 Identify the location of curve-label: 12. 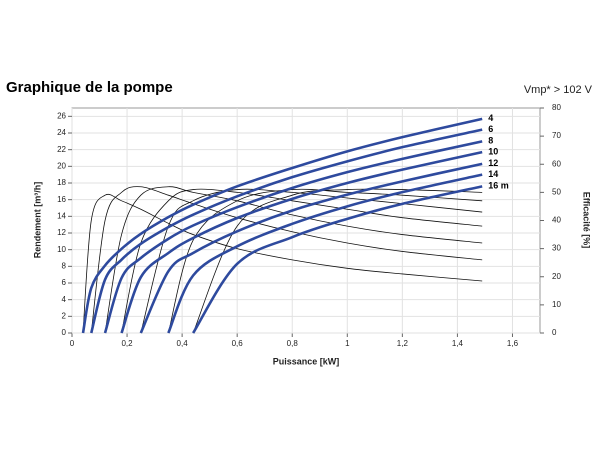
(493, 163).